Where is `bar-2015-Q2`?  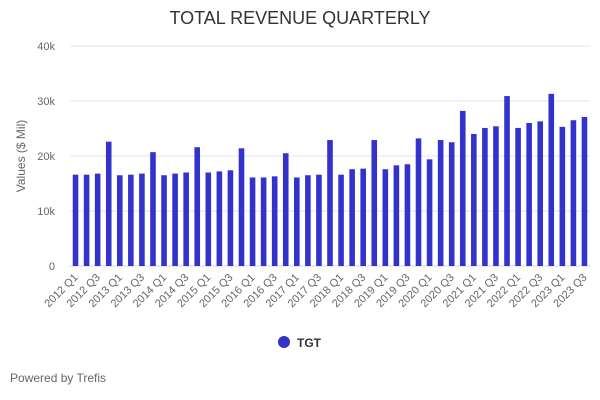
bar-2015-Q2 is located at coordinates (219, 218).